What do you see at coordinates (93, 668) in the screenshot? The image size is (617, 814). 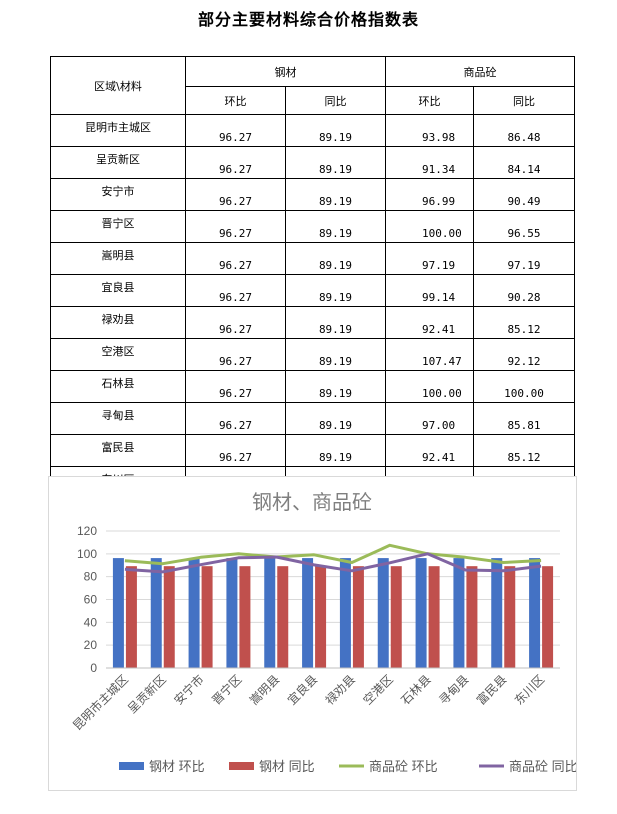 I see `y-tick-label: 0` at bounding box center [93, 668].